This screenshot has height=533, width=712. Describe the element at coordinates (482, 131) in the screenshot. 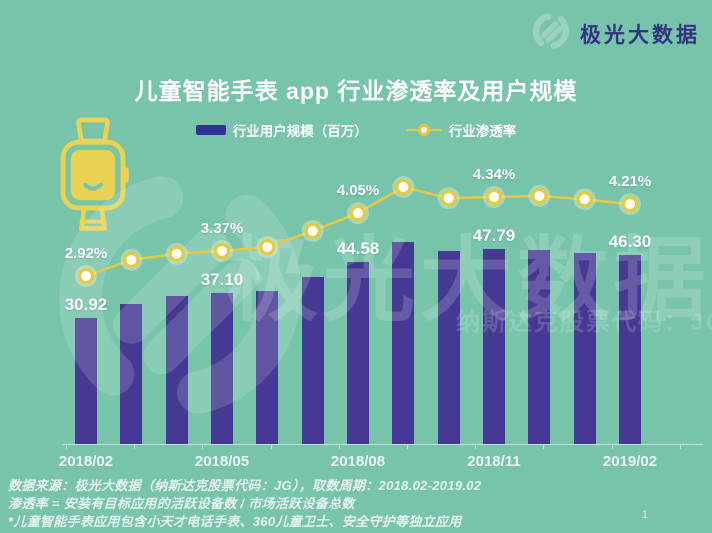

I see `legend-label-line: 行业渗透率` at that location.